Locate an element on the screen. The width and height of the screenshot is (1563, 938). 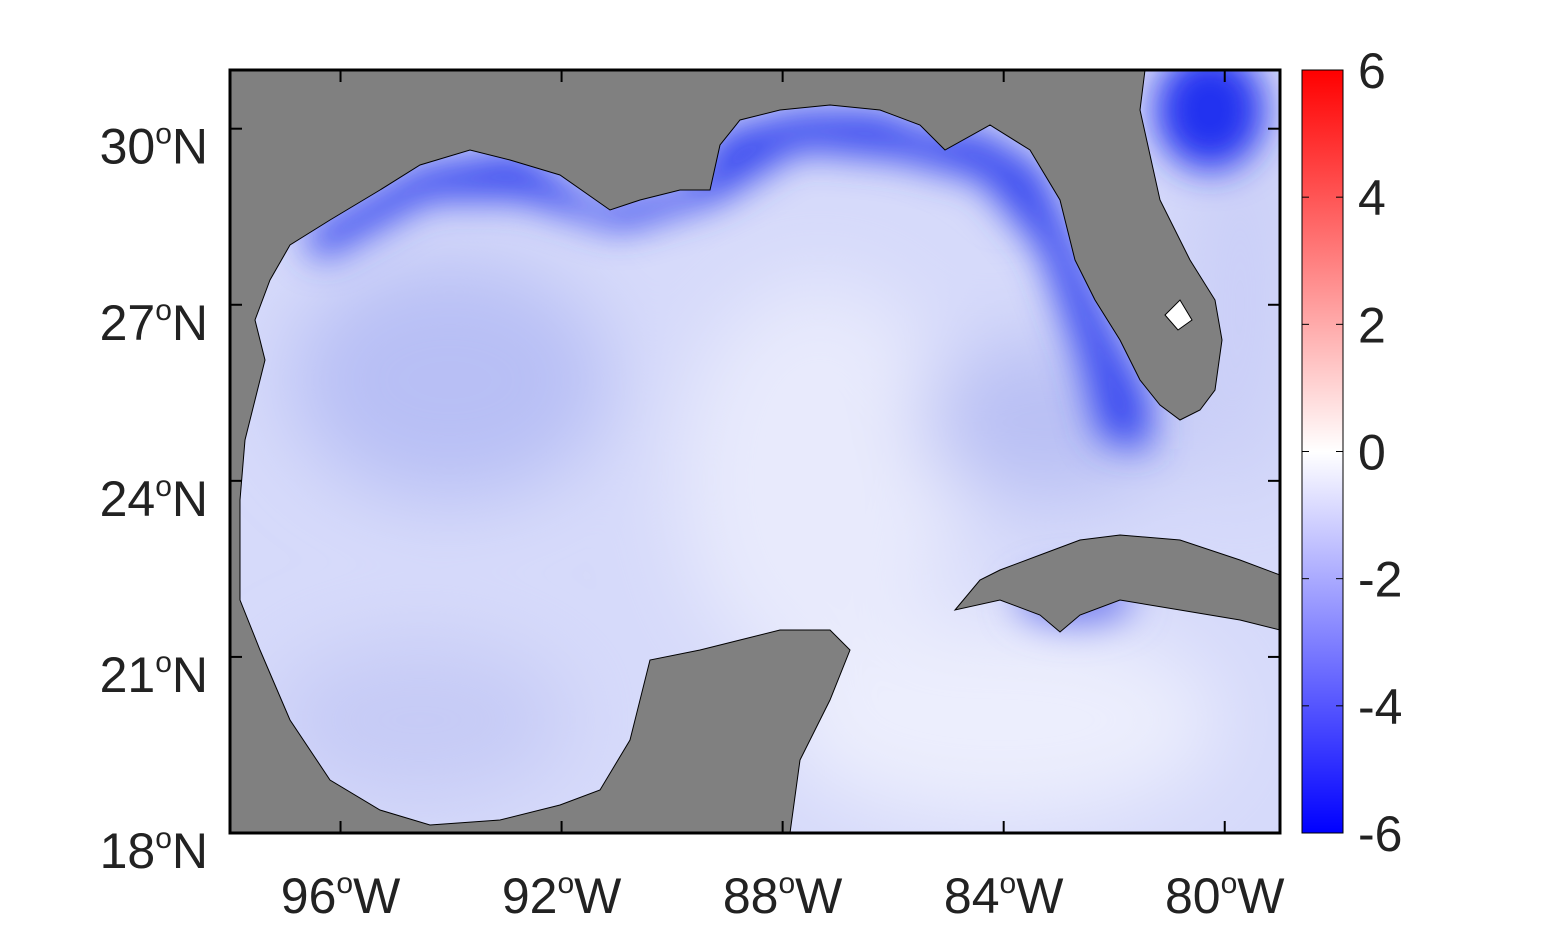
tick-number: 27 is located at coordinates (128, 323).